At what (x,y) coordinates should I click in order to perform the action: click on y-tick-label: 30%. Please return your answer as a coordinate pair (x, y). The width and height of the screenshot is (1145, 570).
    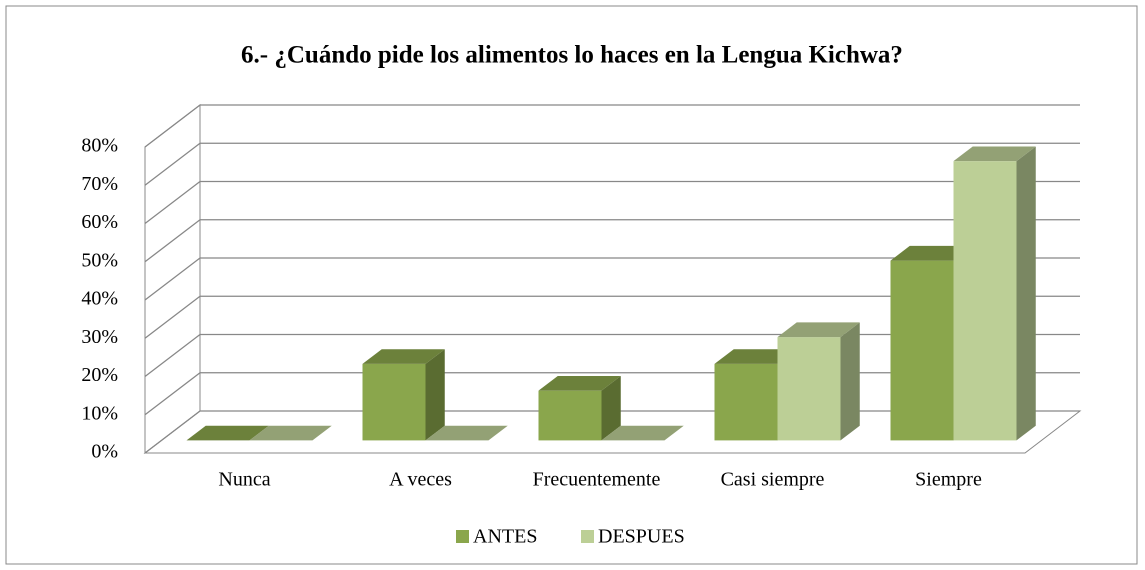
    Looking at the image, I should click on (99, 337).